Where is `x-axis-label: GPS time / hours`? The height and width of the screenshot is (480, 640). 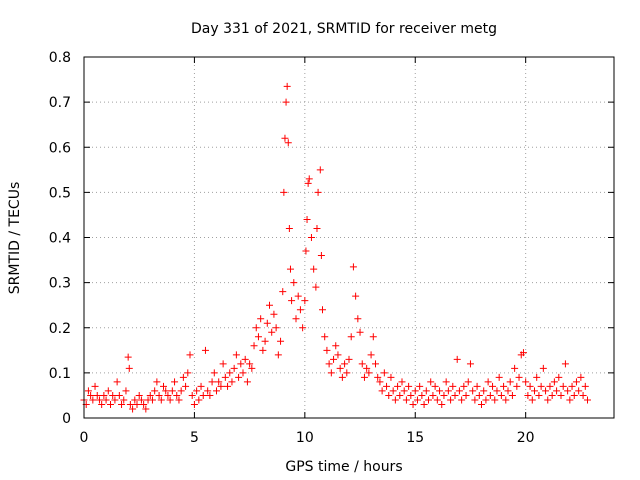
x-axis-label: GPS time / hours is located at coordinates (343, 467).